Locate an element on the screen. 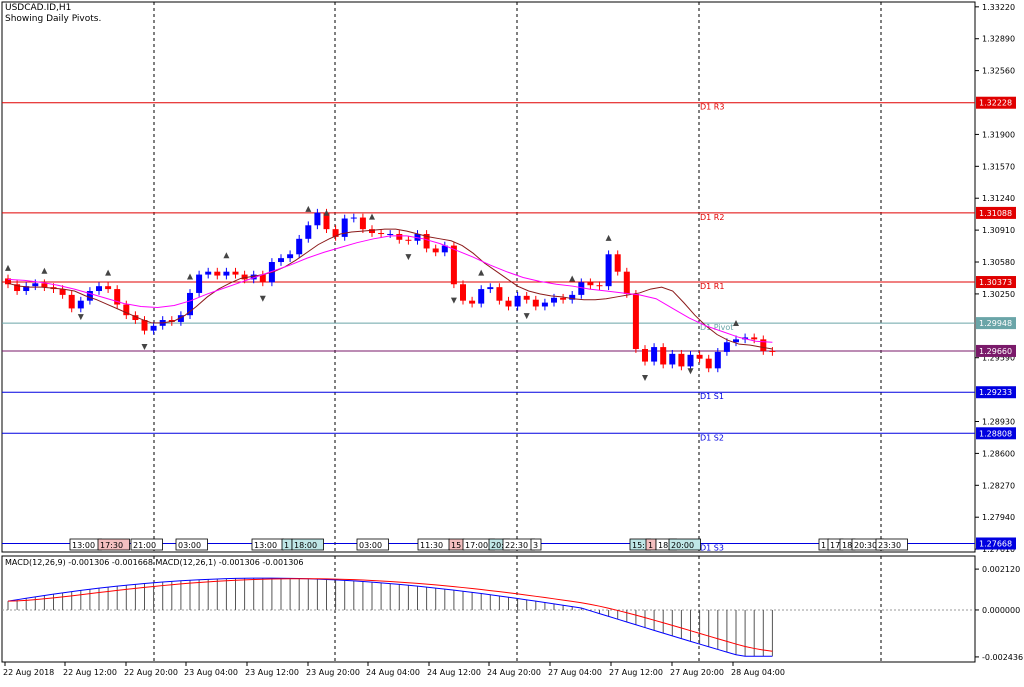  session-label: 11:30 is located at coordinates (431, 545).